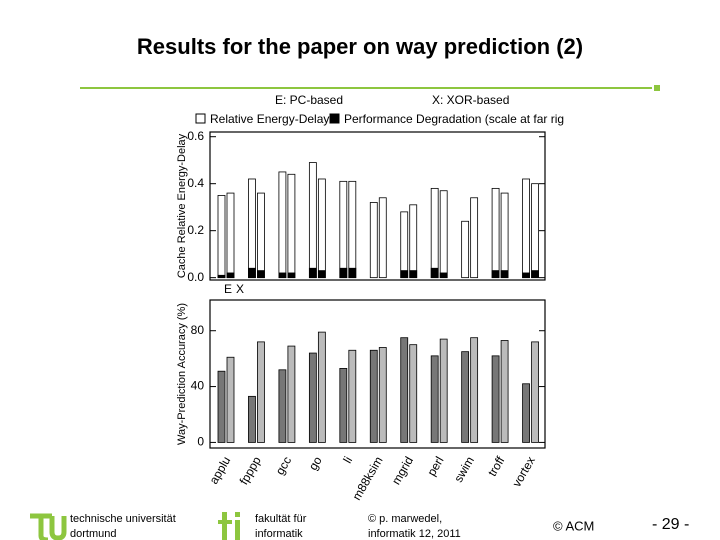 The width and height of the screenshot is (720, 540). I want to click on x-tick-label: go, so click(315, 463).